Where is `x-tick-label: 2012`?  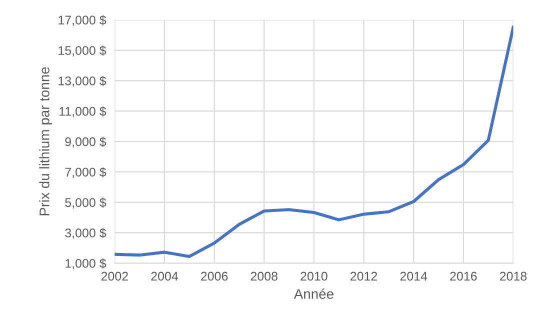
x-tick-label: 2012 is located at coordinates (364, 276).